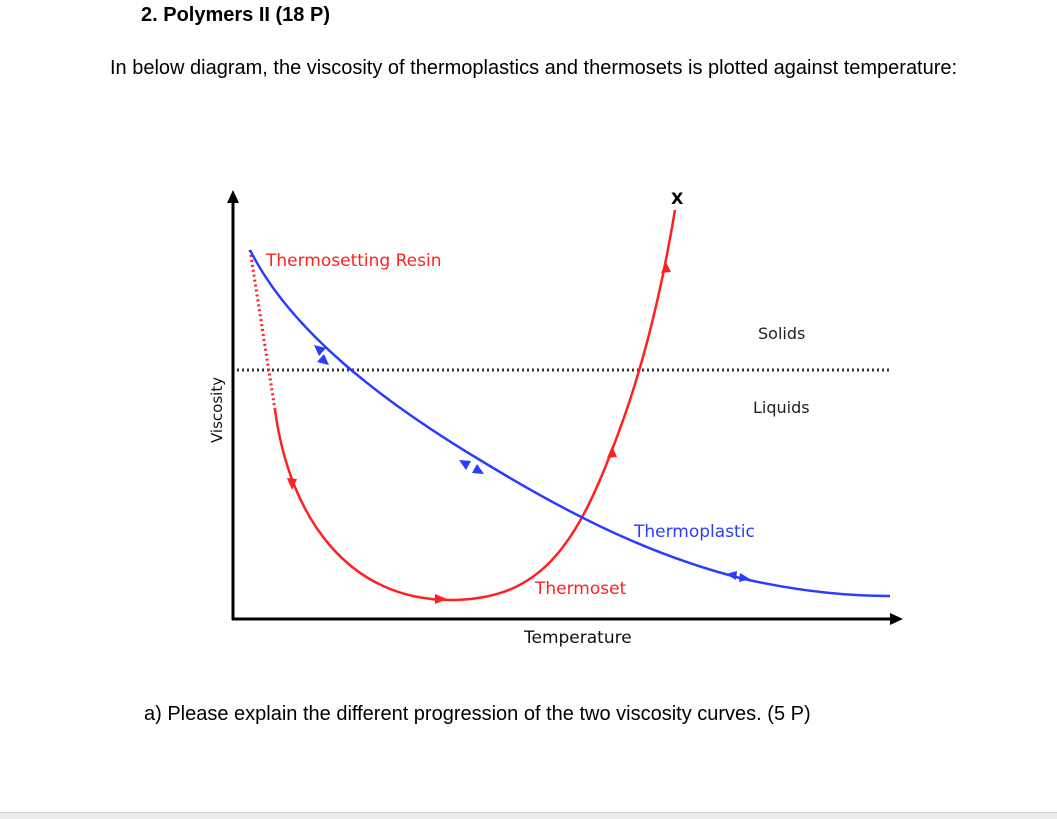 This screenshot has height=819, width=1057. I want to click on thermosetting-resin-label: Thermosetting Resin, so click(353, 261).